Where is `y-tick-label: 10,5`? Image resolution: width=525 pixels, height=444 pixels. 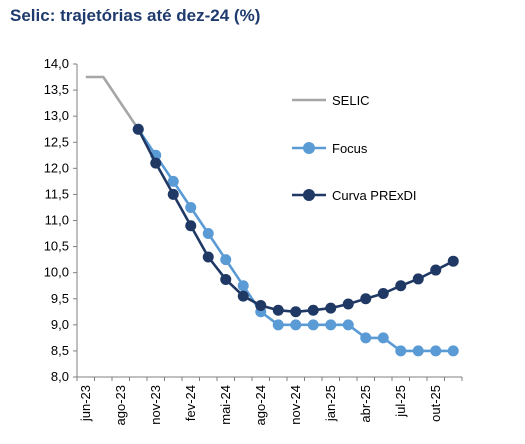 y-tick-label: 10,5 is located at coordinates (56, 246).